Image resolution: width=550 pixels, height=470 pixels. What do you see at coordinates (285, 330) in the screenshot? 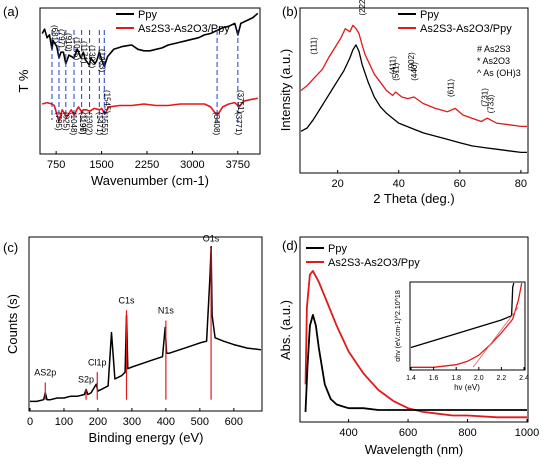
I see `y-axis-label-d: Abs. (a.u.)` at bounding box center [285, 330].